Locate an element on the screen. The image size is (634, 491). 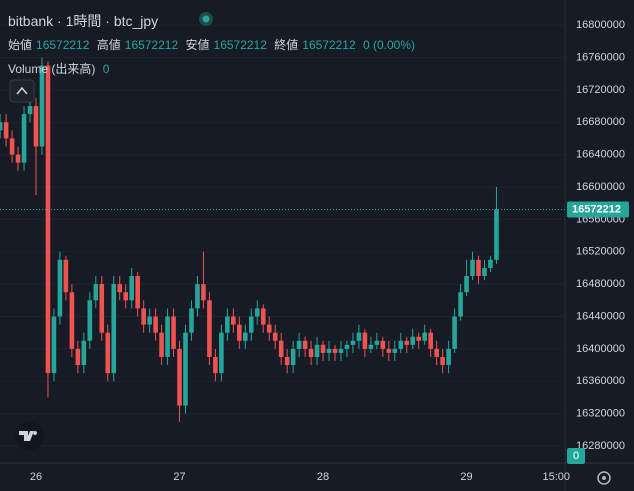
x-tick-label: 27 is located at coordinates (179, 477).